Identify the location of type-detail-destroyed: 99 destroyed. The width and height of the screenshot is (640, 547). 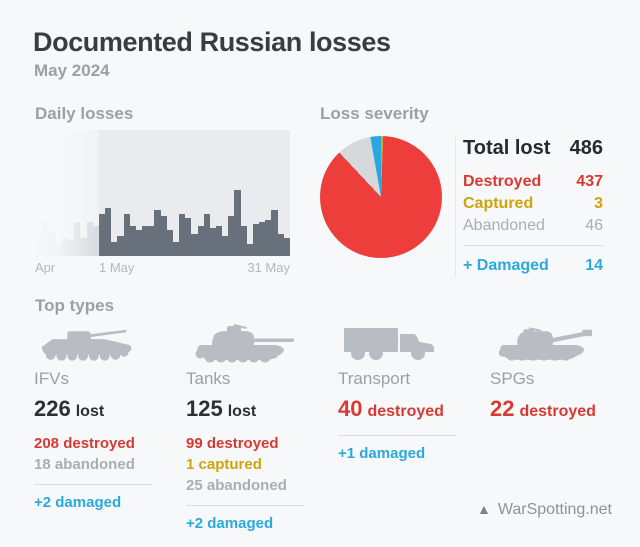
(232, 443).